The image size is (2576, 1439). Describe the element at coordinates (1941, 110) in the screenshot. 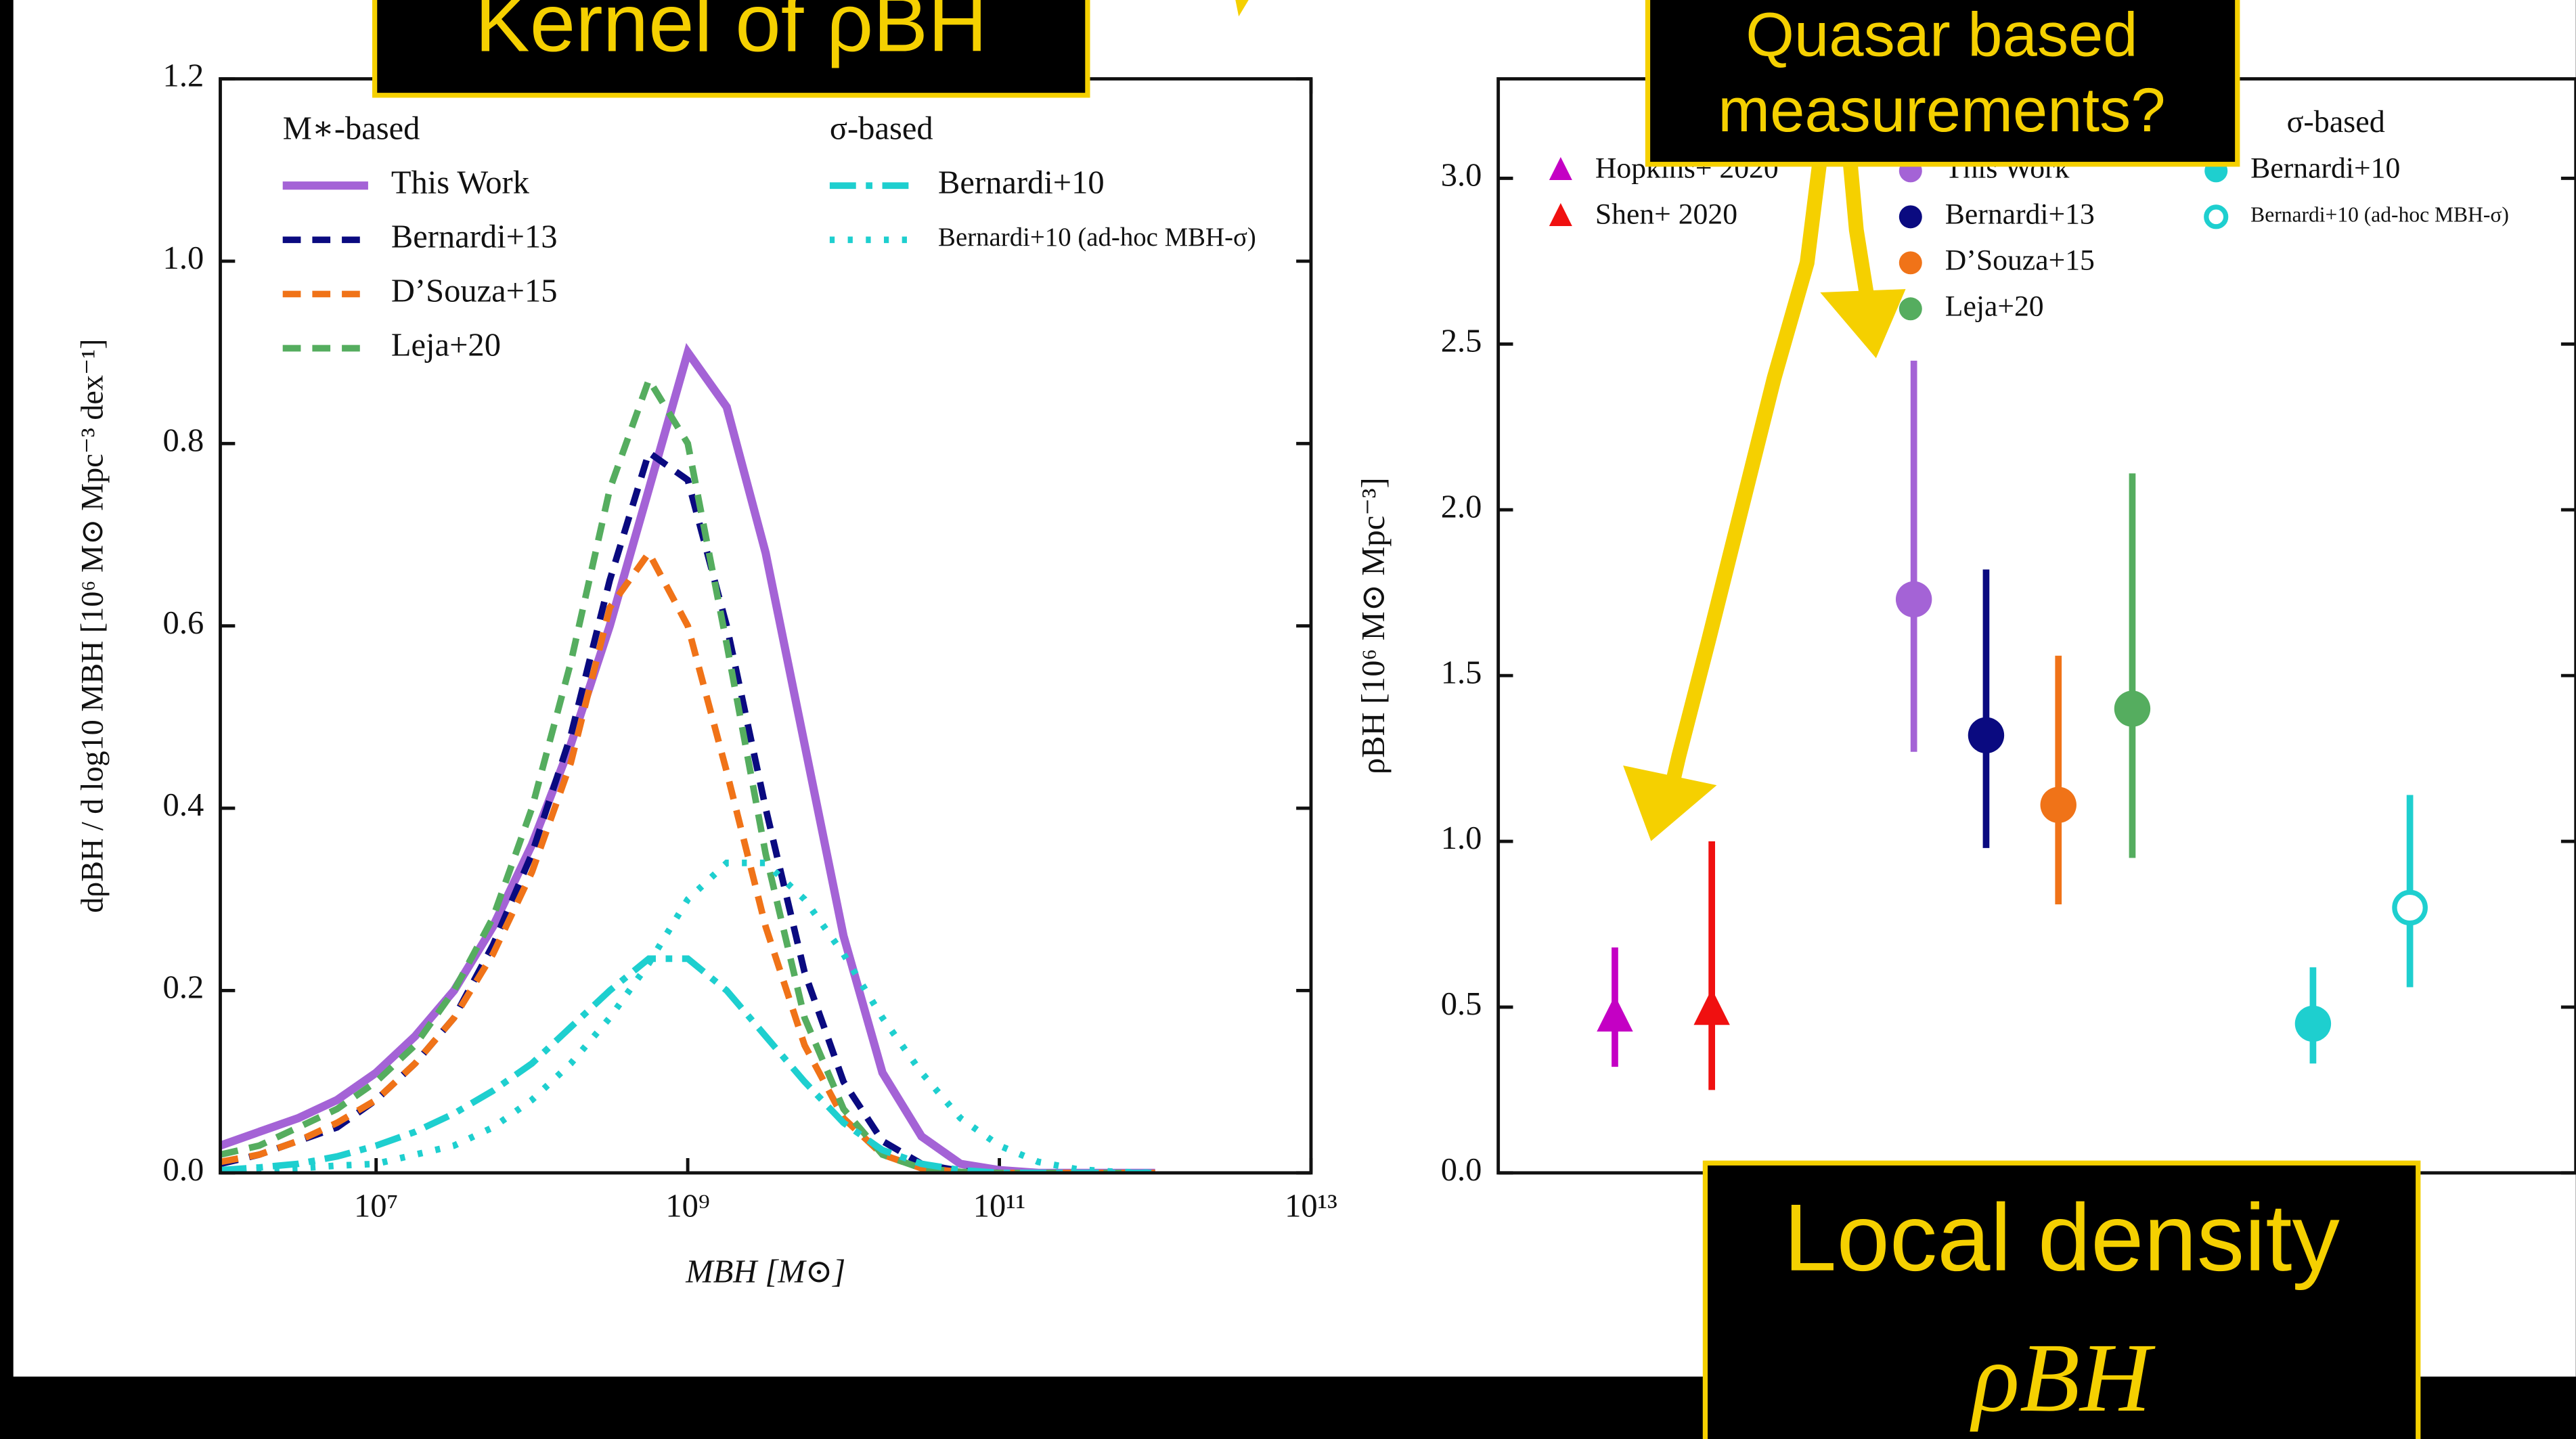

I see `callout-text: measurements?` at that location.